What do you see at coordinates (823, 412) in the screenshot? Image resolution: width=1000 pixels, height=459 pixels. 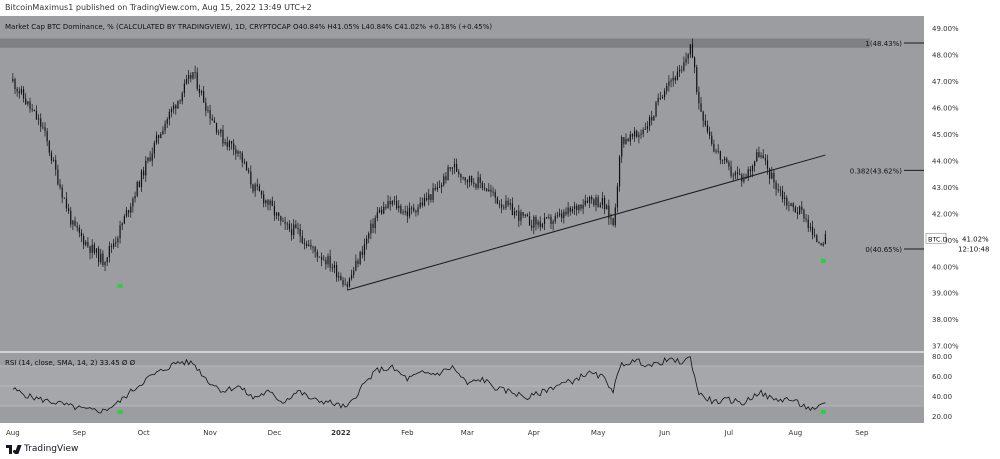 I see `rsi-signal-marker` at bounding box center [823, 412].